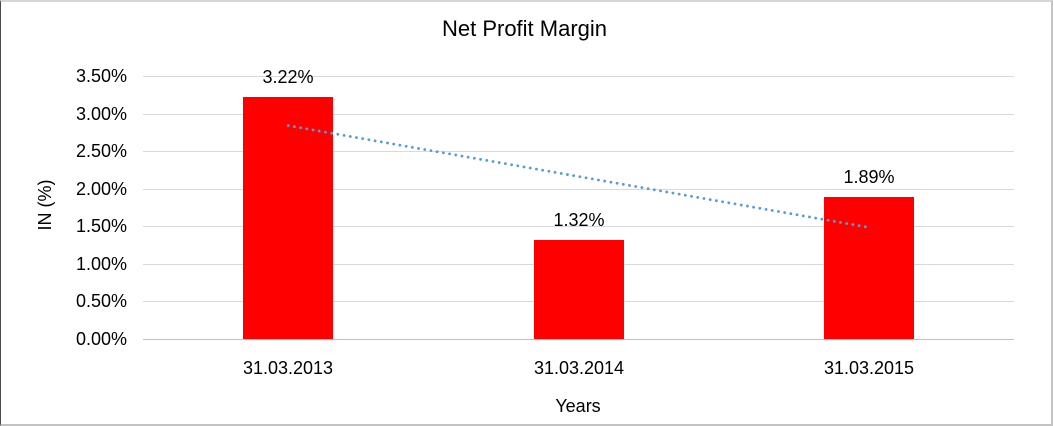 This screenshot has width=1053, height=426. What do you see at coordinates (579, 289) in the screenshot?
I see `bar-31.03.2014` at bounding box center [579, 289].